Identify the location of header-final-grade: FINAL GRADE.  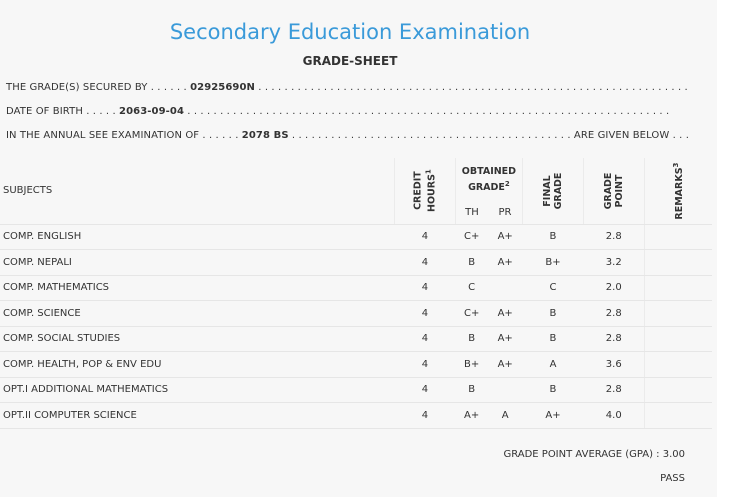
(552, 191).